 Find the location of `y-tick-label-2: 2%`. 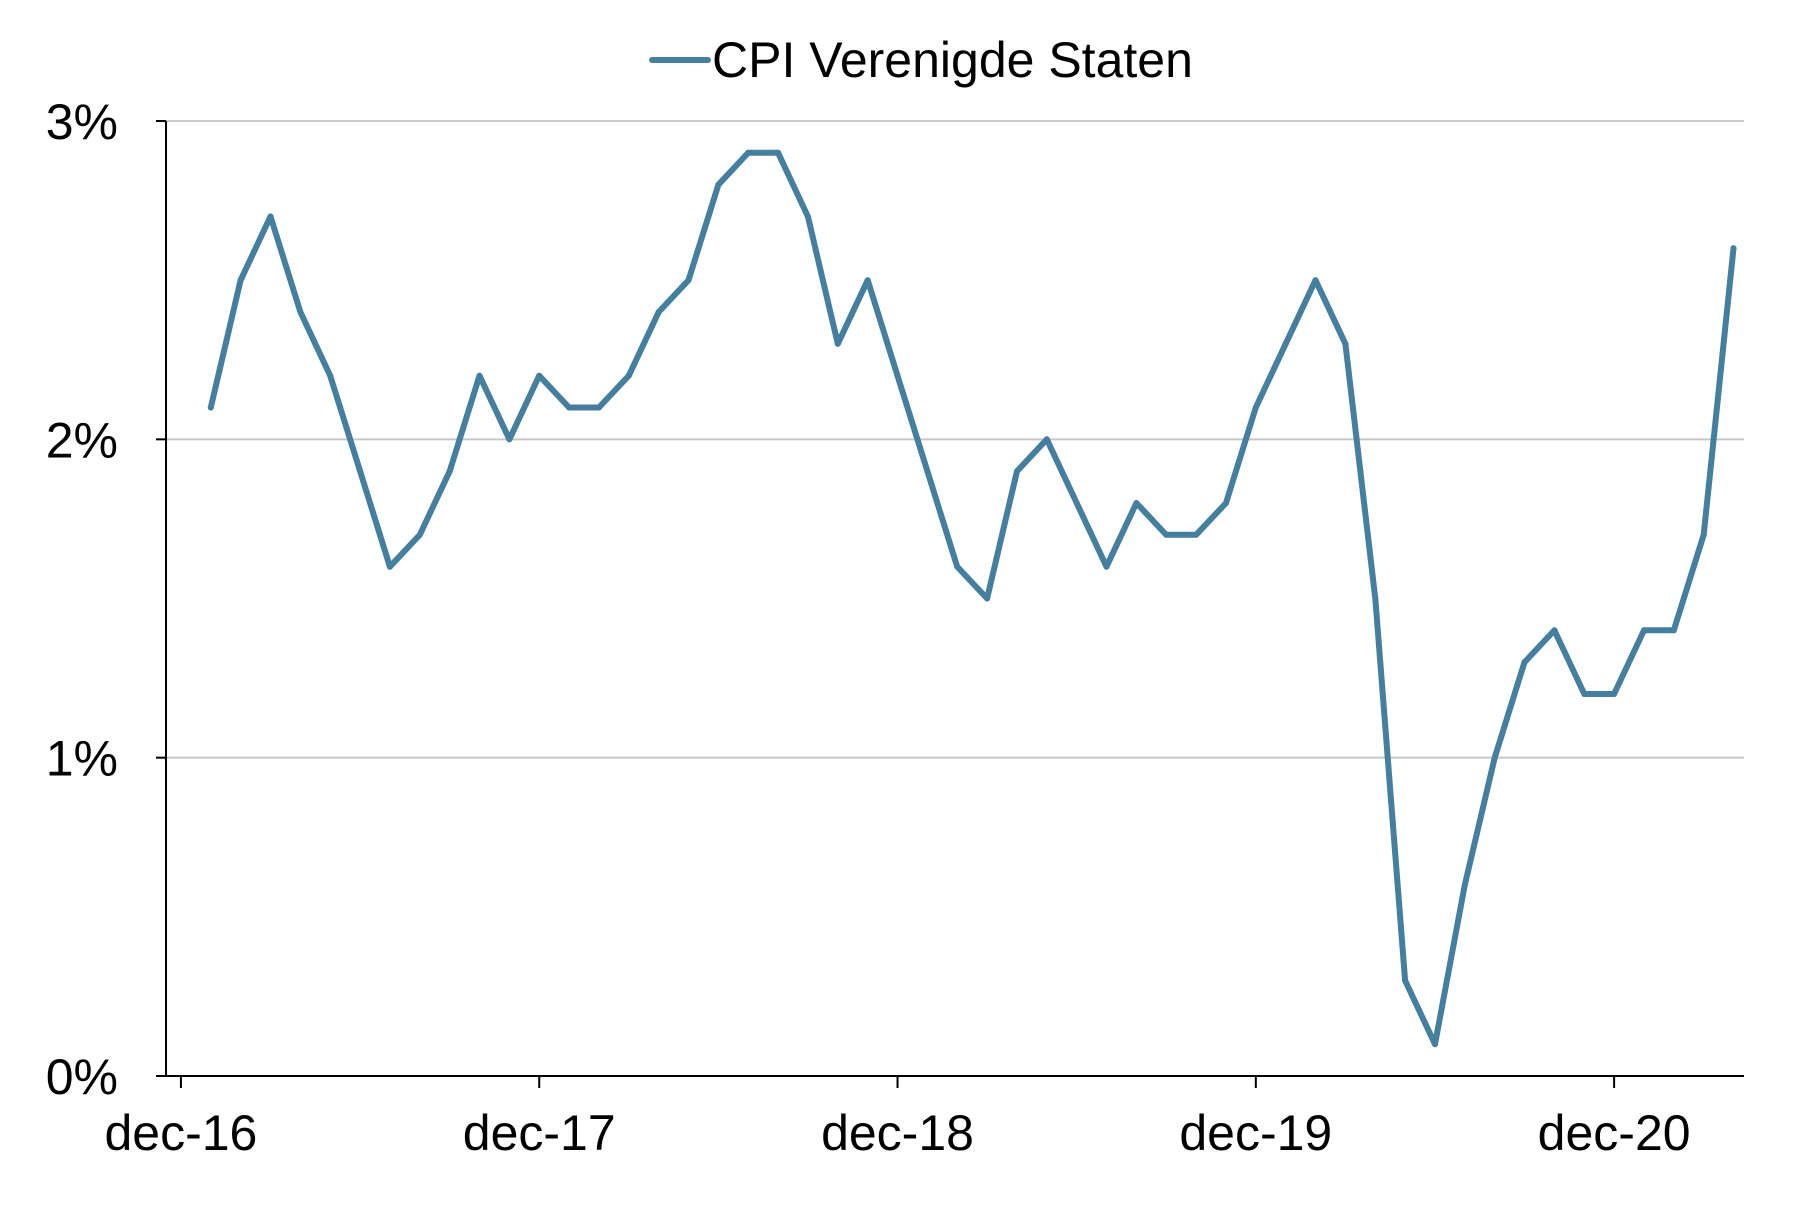

y-tick-label-2: 2% is located at coordinates (82, 440).